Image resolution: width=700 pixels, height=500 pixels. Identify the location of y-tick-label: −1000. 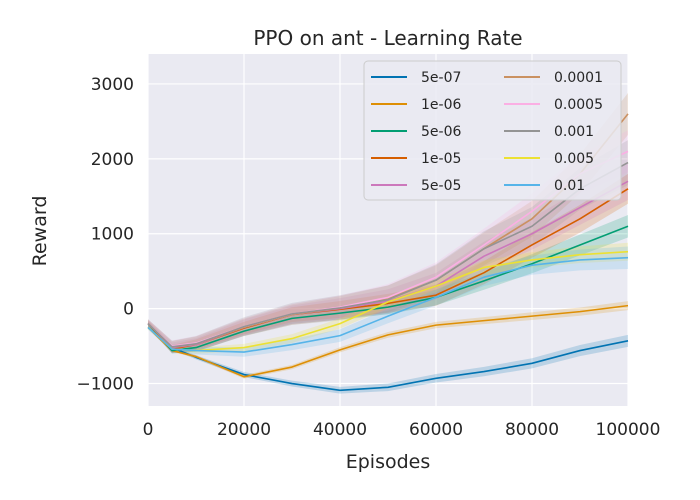
(105, 385).